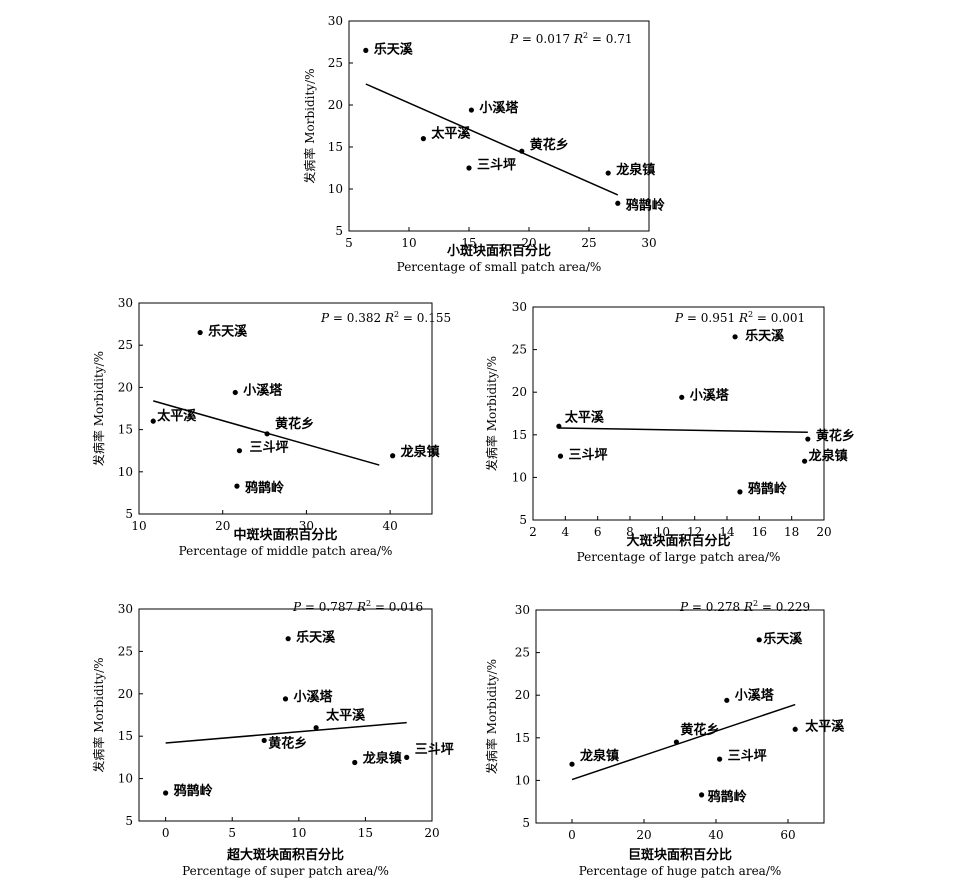  What do you see at coordinates (499, 251) in the screenshot?
I see `x-axis-label-cn: 小斑块面积百分比` at bounding box center [499, 251].